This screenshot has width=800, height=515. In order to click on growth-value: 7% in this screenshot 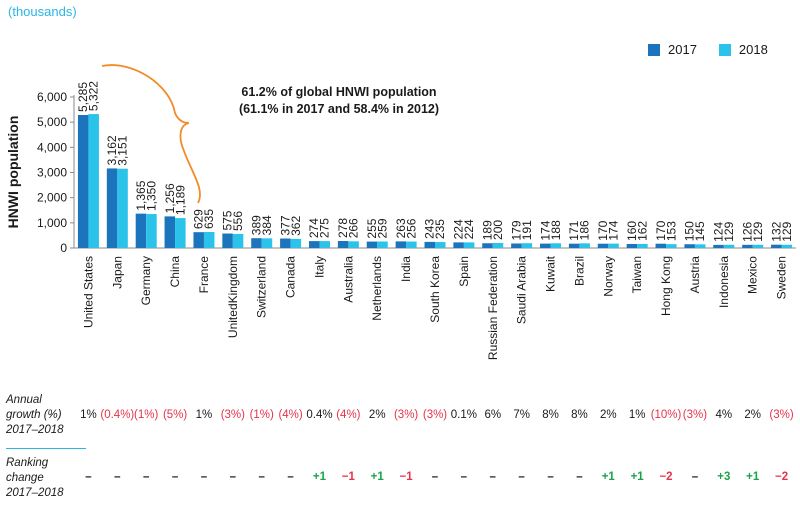, I will do `click(521, 415)`.